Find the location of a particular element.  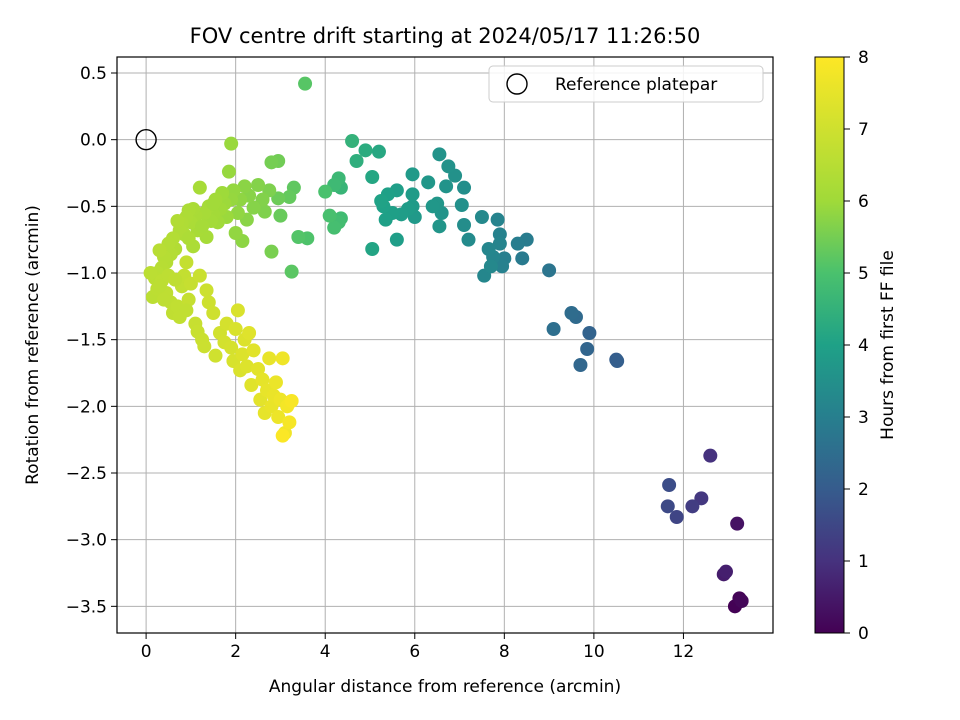

colorbar: 0 1 2 3 4 5 6 7 8 Hours from first FF file is located at coordinates (856, 346).